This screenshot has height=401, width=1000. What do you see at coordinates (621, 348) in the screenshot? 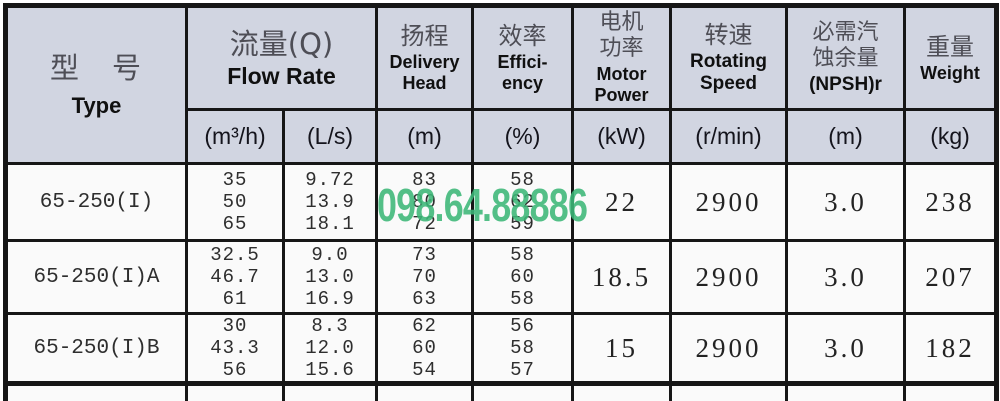
I see `motor-power-value: 15` at bounding box center [621, 348].